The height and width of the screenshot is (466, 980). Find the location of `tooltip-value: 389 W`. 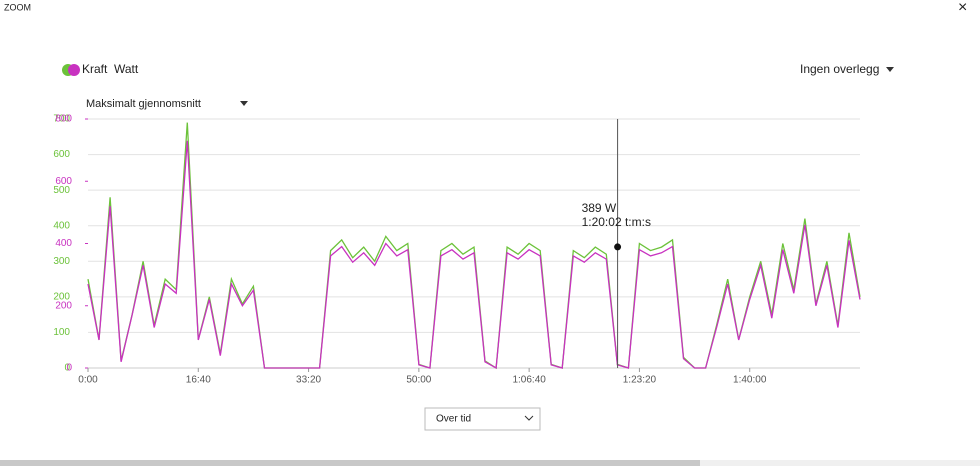

tooltip-value: 389 W is located at coordinates (599, 208).